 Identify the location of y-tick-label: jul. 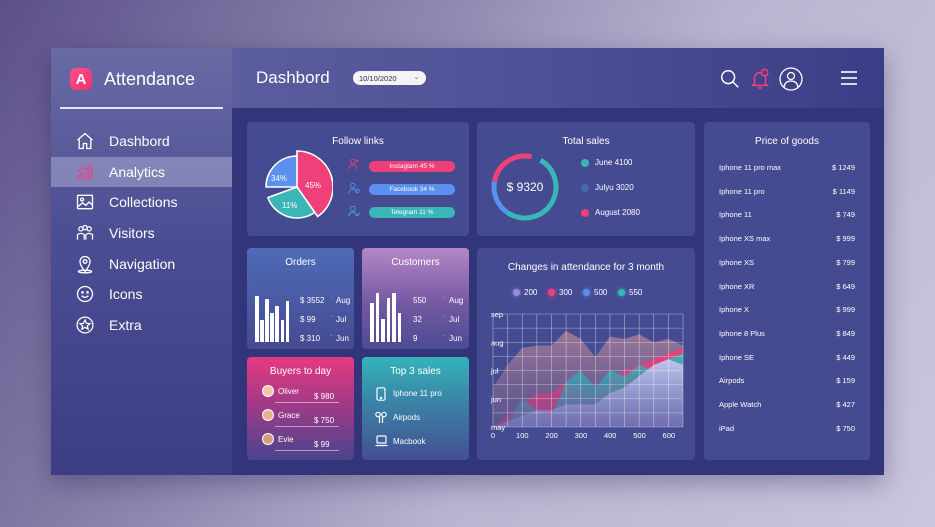
(494, 371).